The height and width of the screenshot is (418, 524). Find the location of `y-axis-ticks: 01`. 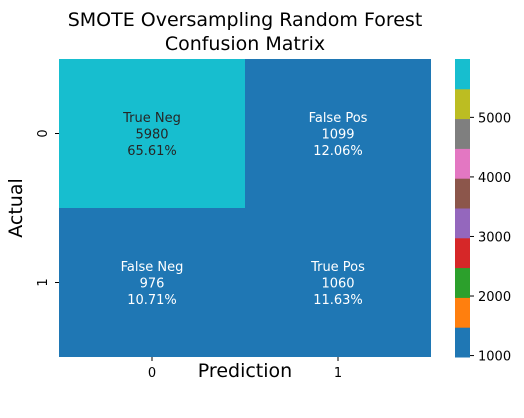

y-axis-ticks: 01 is located at coordinates (47, 208).